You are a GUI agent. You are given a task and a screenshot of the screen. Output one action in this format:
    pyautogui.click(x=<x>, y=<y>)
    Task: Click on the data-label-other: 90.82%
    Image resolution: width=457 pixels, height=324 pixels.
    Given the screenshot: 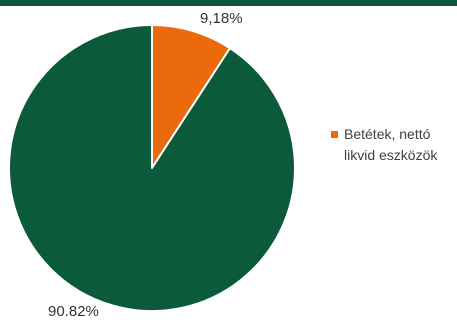 What is the action you would take?
    pyautogui.click(x=73, y=311)
    